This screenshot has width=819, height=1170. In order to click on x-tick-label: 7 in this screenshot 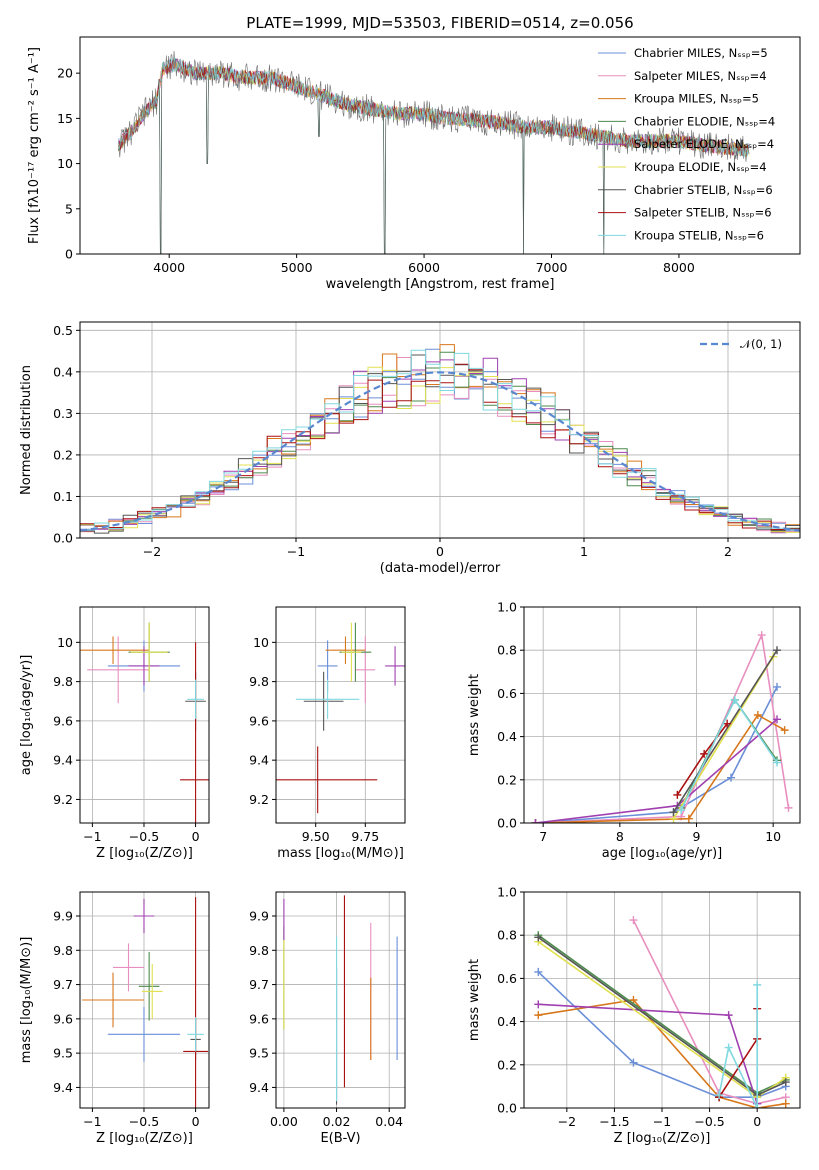, I will do `click(543, 836)`.